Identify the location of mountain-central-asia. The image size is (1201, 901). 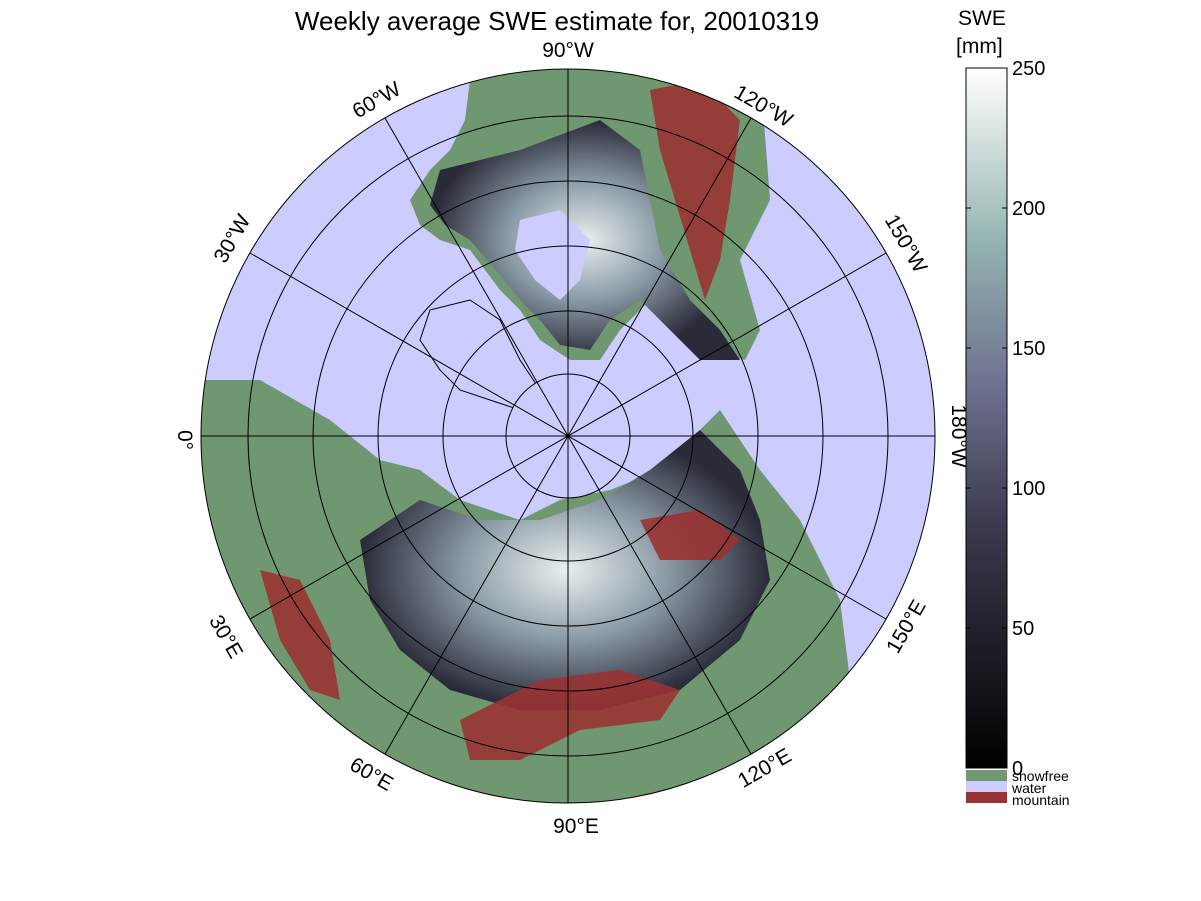
(570, 715).